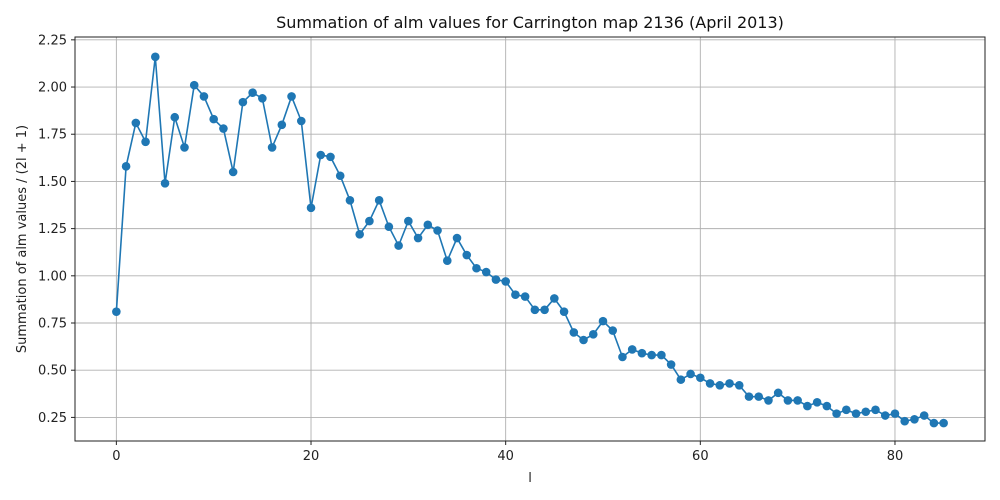  What do you see at coordinates (52, 418) in the screenshot?
I see `y-tick-label: 0.25` at bounding box center [52, 418].